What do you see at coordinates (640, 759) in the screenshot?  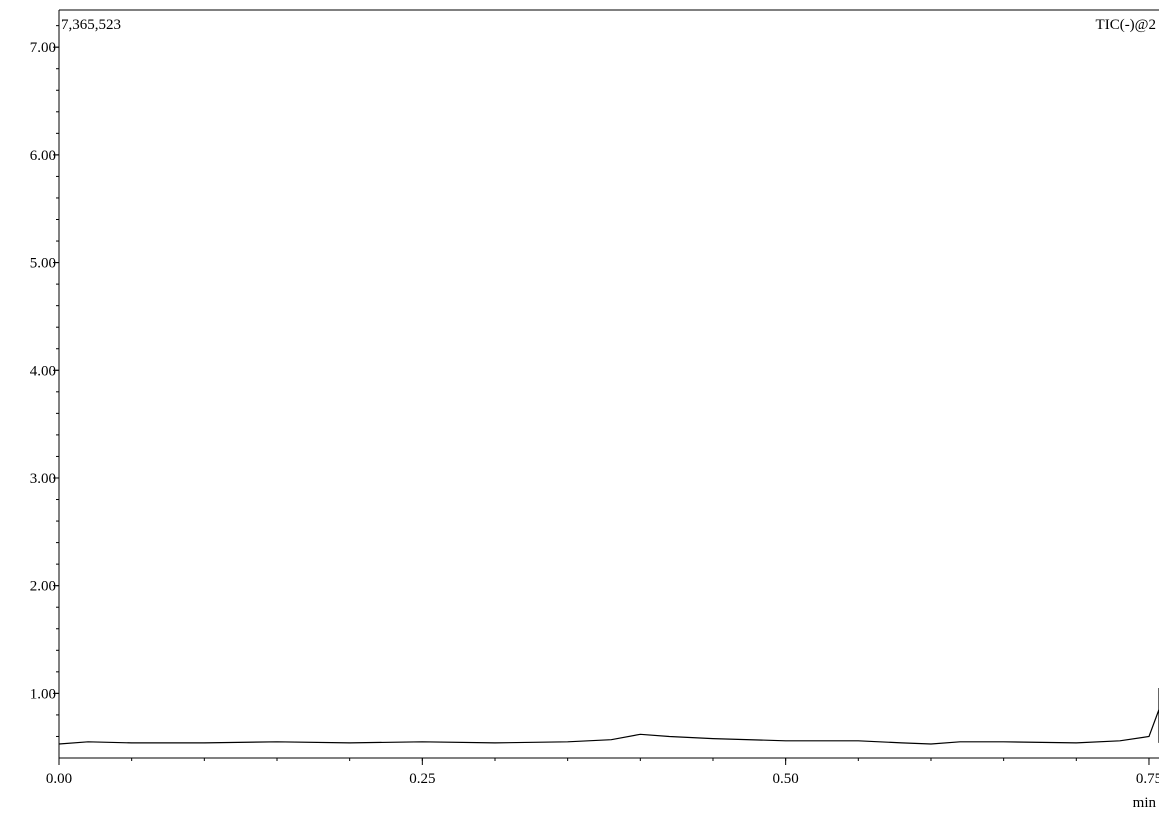 I see `x-minor-ticks` at bounding box center [640, 759].